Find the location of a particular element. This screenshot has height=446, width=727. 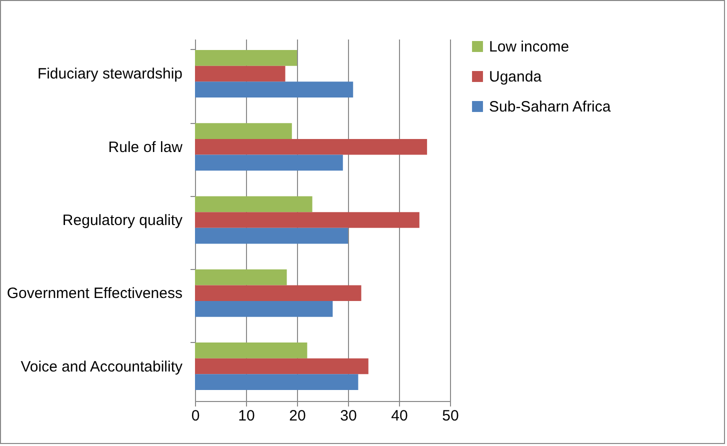

y-tick-label: Government Effectiveness is located at coordinates (94, 293).